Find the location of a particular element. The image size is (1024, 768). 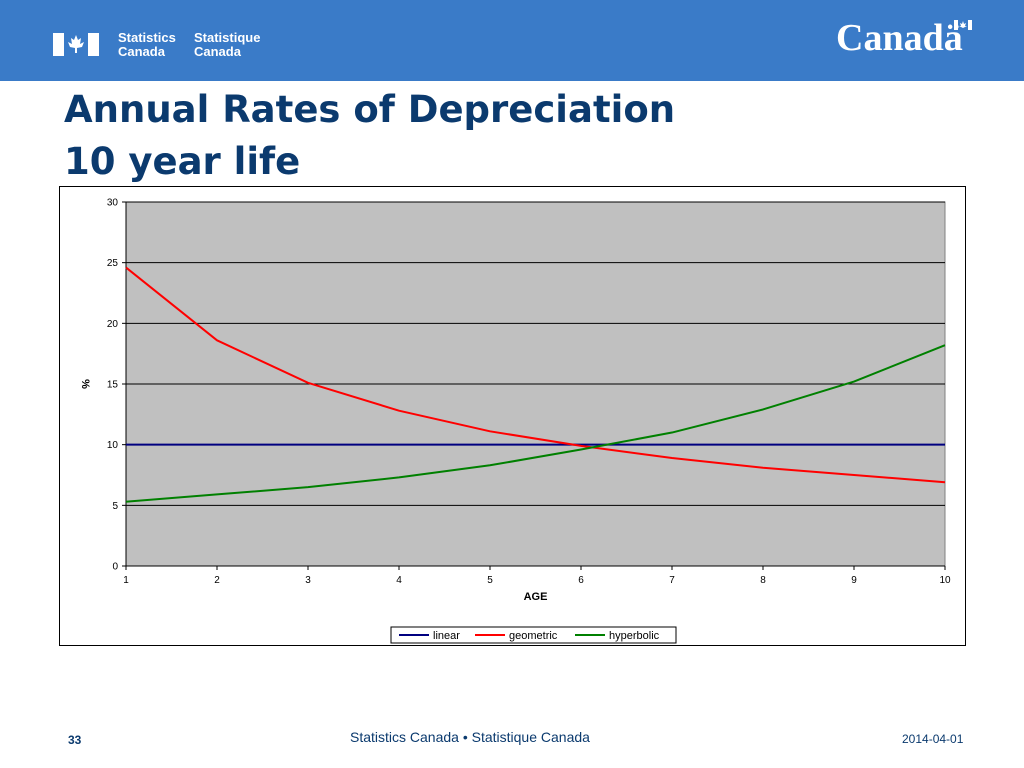

wordmark-flag-icon is located at coordinates (963, 25).